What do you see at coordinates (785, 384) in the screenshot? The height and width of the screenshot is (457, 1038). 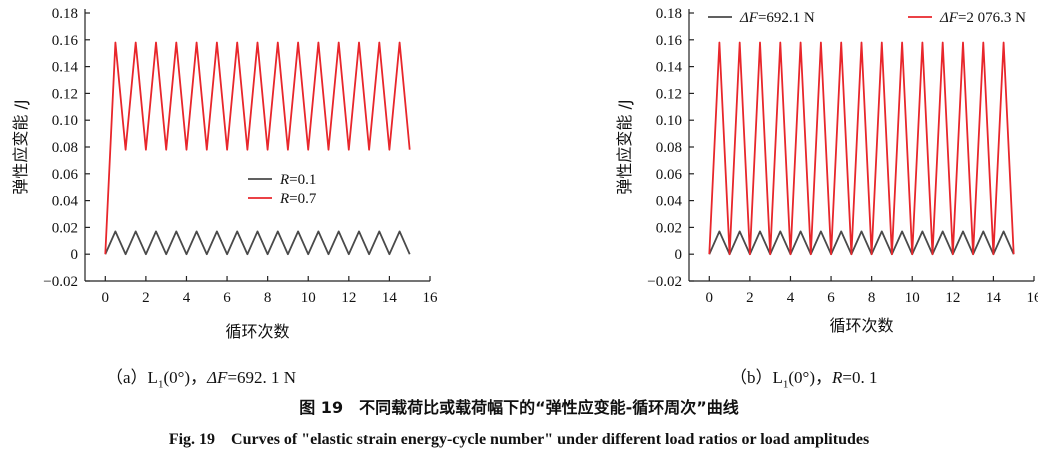 I see `subcaption-b-subscript: 1` at bounding box center [785, 384].